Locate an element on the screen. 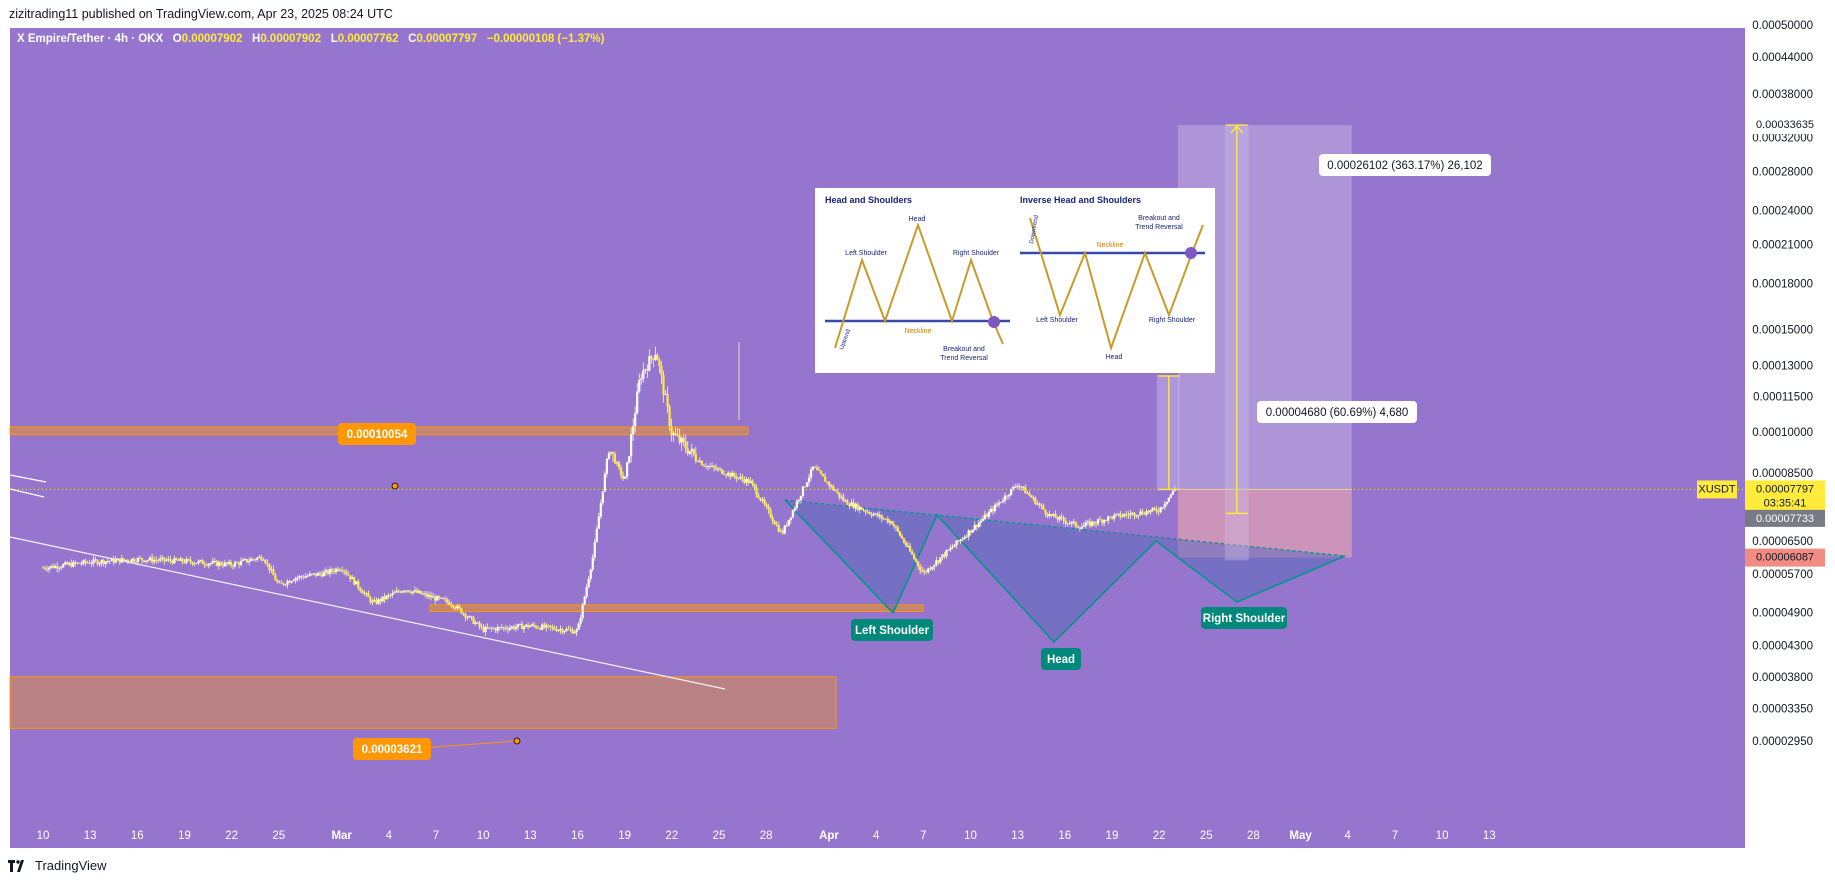 The height and width of the screenshot is (883, 1835). symbol-badge: XUSDT is located at coordinates (1717, 489).